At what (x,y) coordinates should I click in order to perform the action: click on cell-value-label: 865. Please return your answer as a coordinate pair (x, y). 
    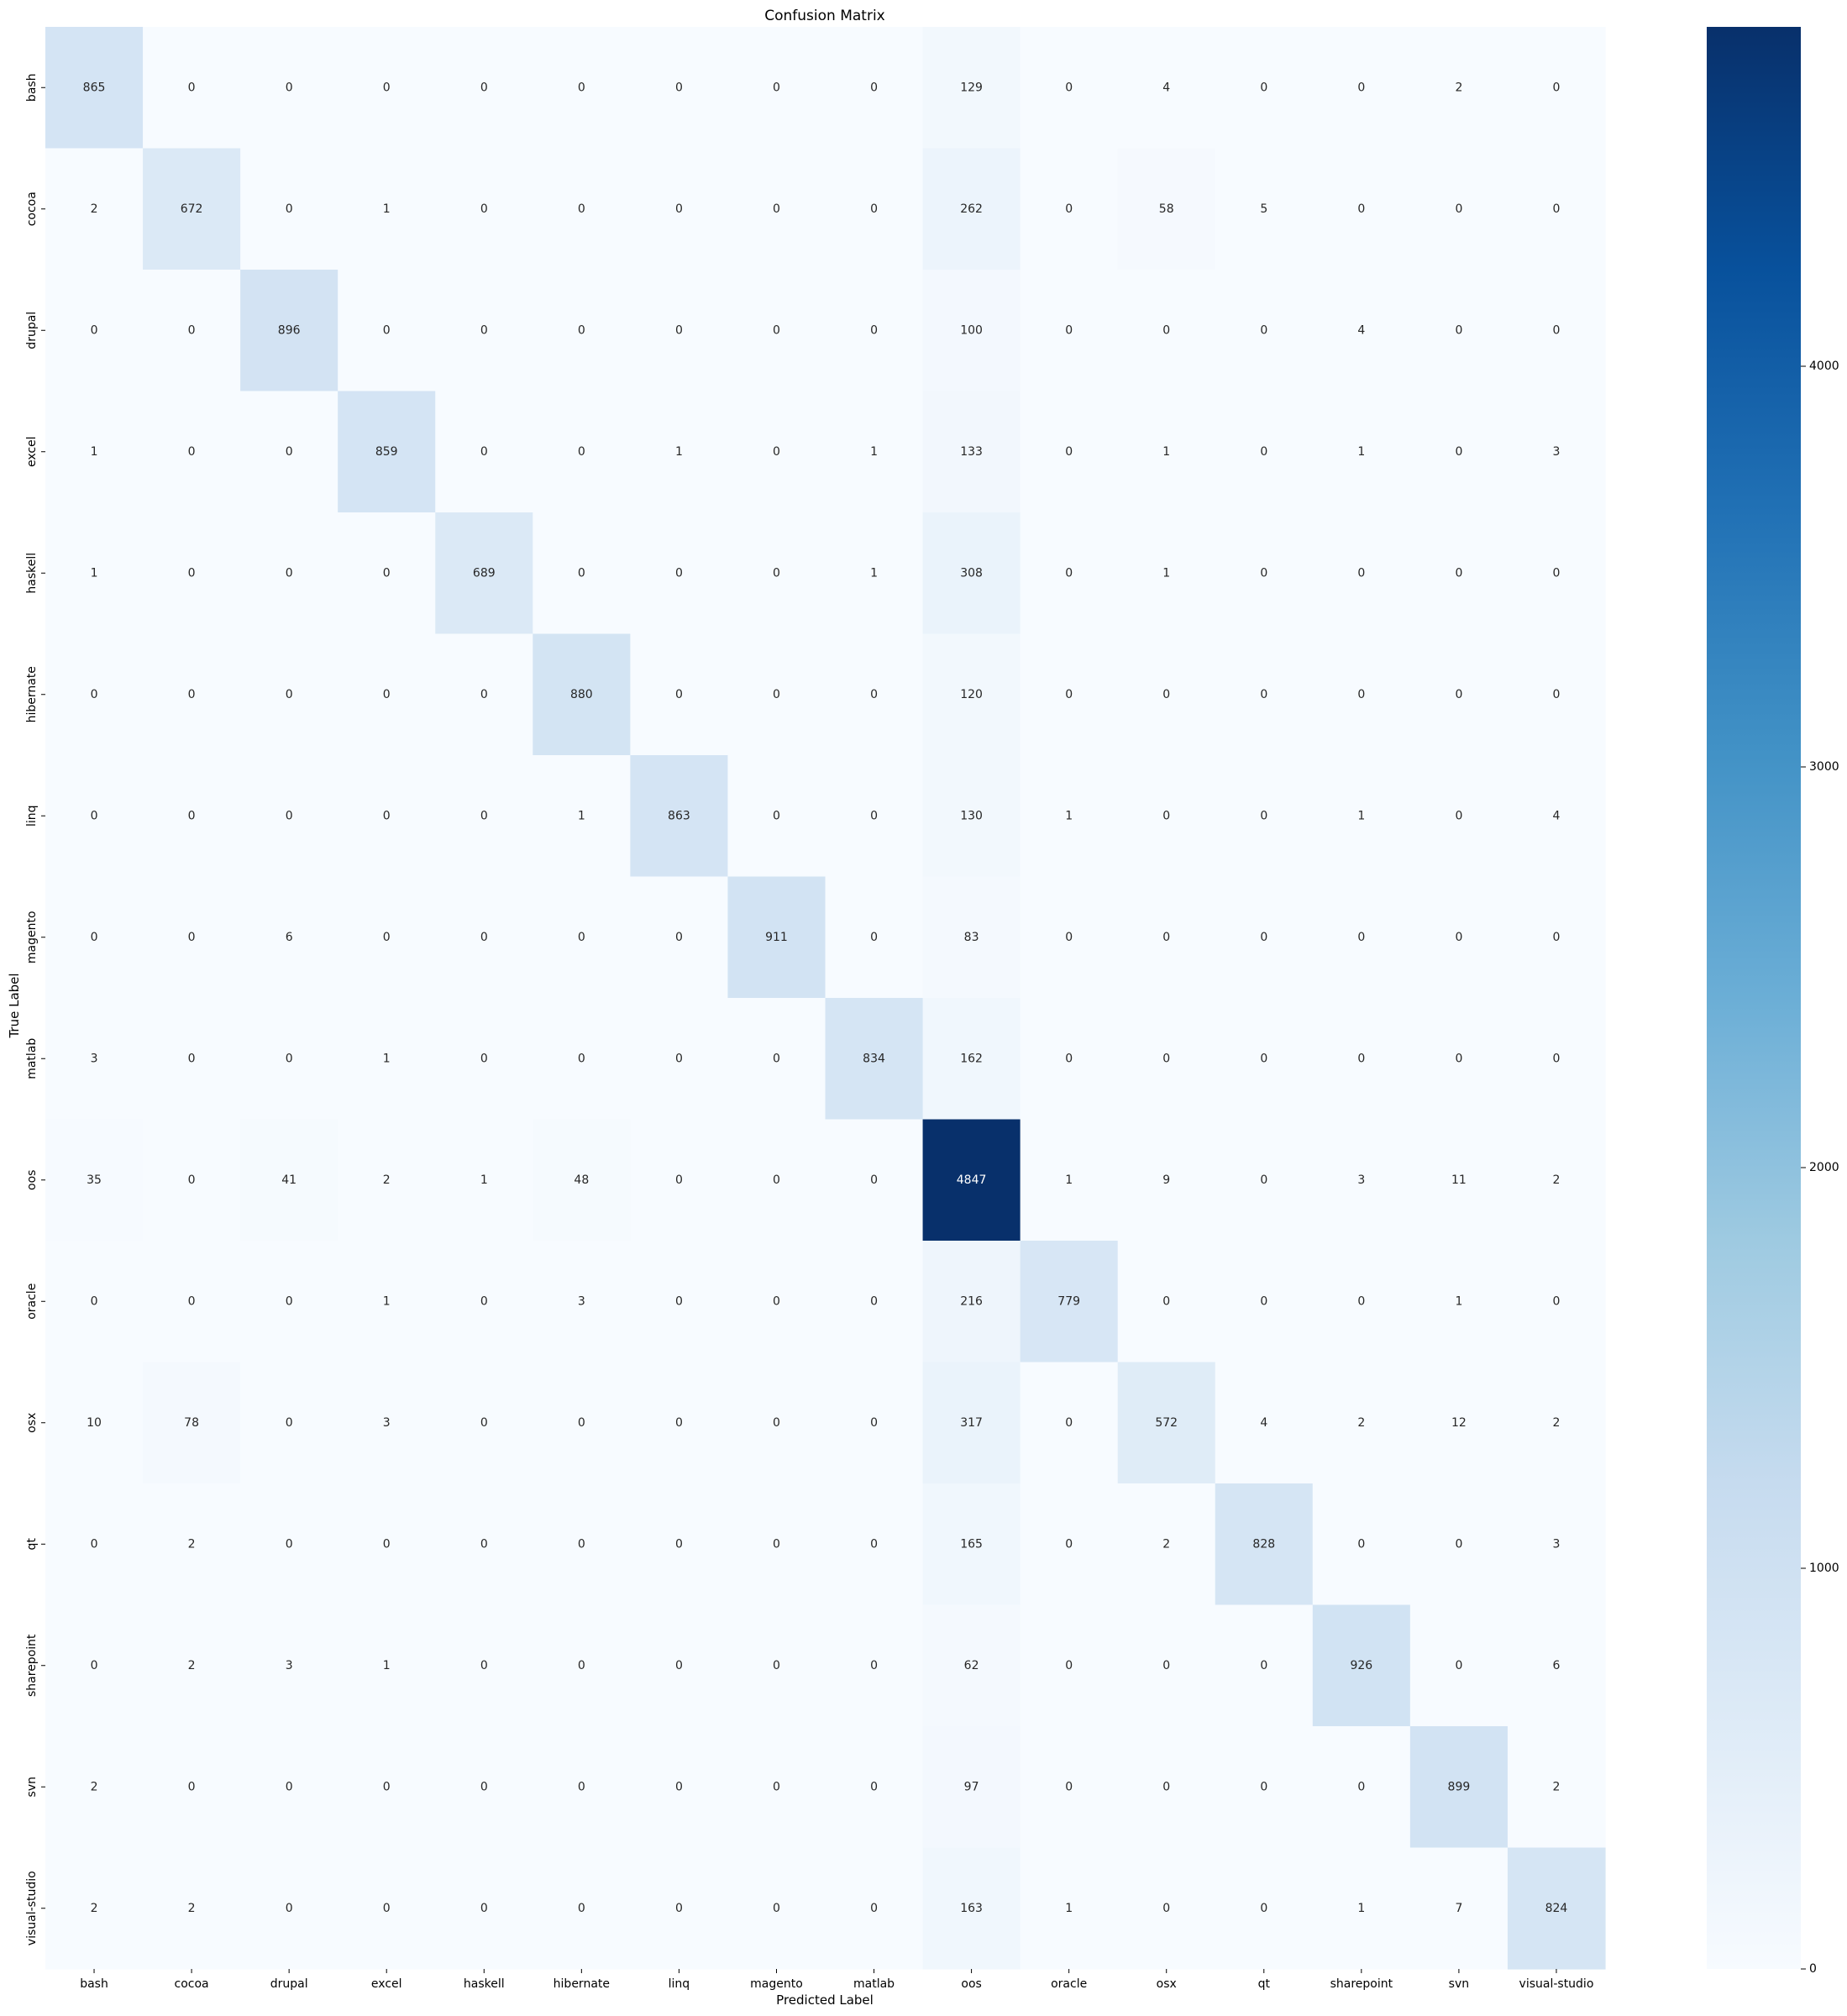
    Looking at the image, I should click on (94, 87).